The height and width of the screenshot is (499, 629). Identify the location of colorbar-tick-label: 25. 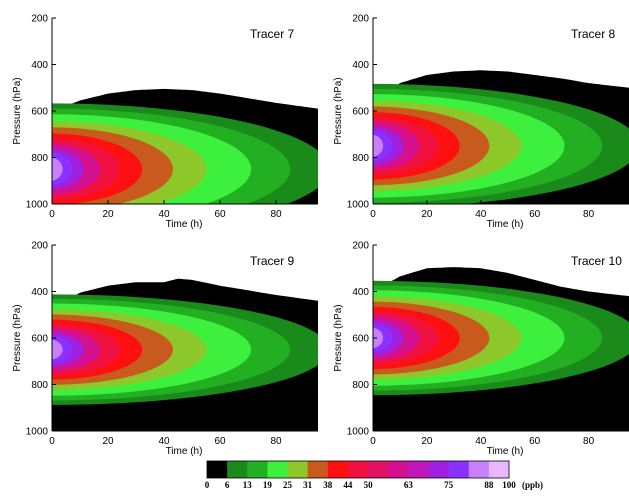
(288, 485).